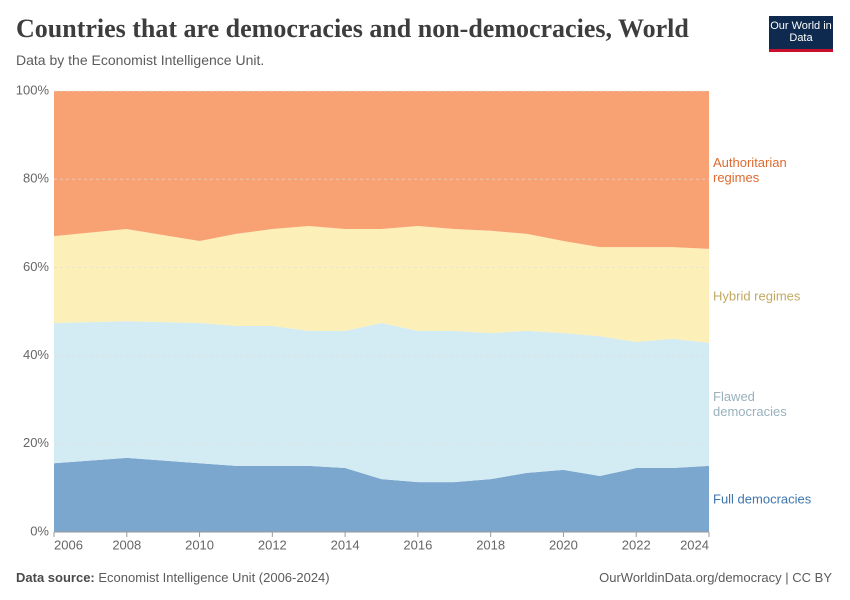 The width and height of the screenshot is (850, 600). I want to click on x-tick-label: 2024, so click(694, 544).